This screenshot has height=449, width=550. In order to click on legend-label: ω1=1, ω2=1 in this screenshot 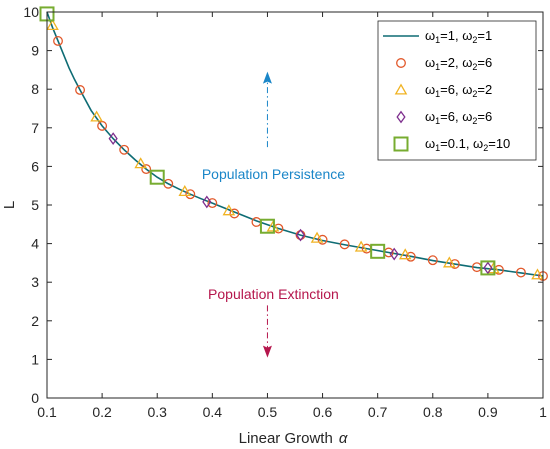, I will do `click(458, 36)`.